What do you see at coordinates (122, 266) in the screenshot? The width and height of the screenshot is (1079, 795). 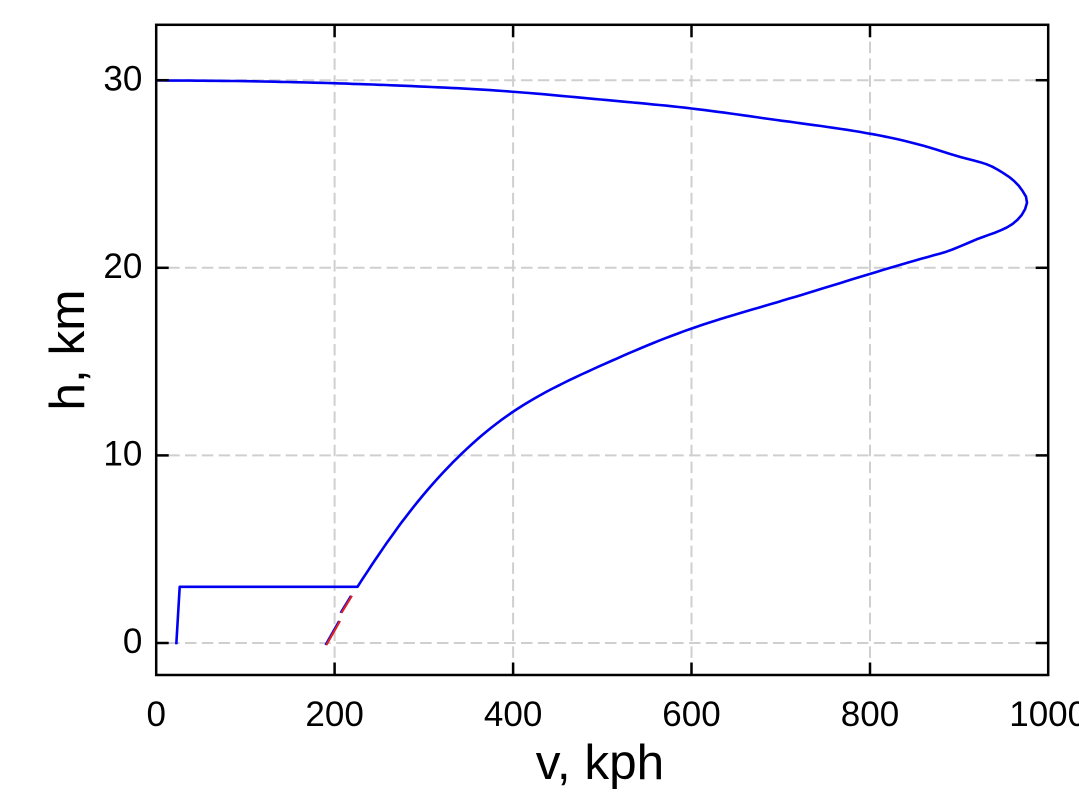 I see `svg-text: 20` at bounding box center [122, 266].